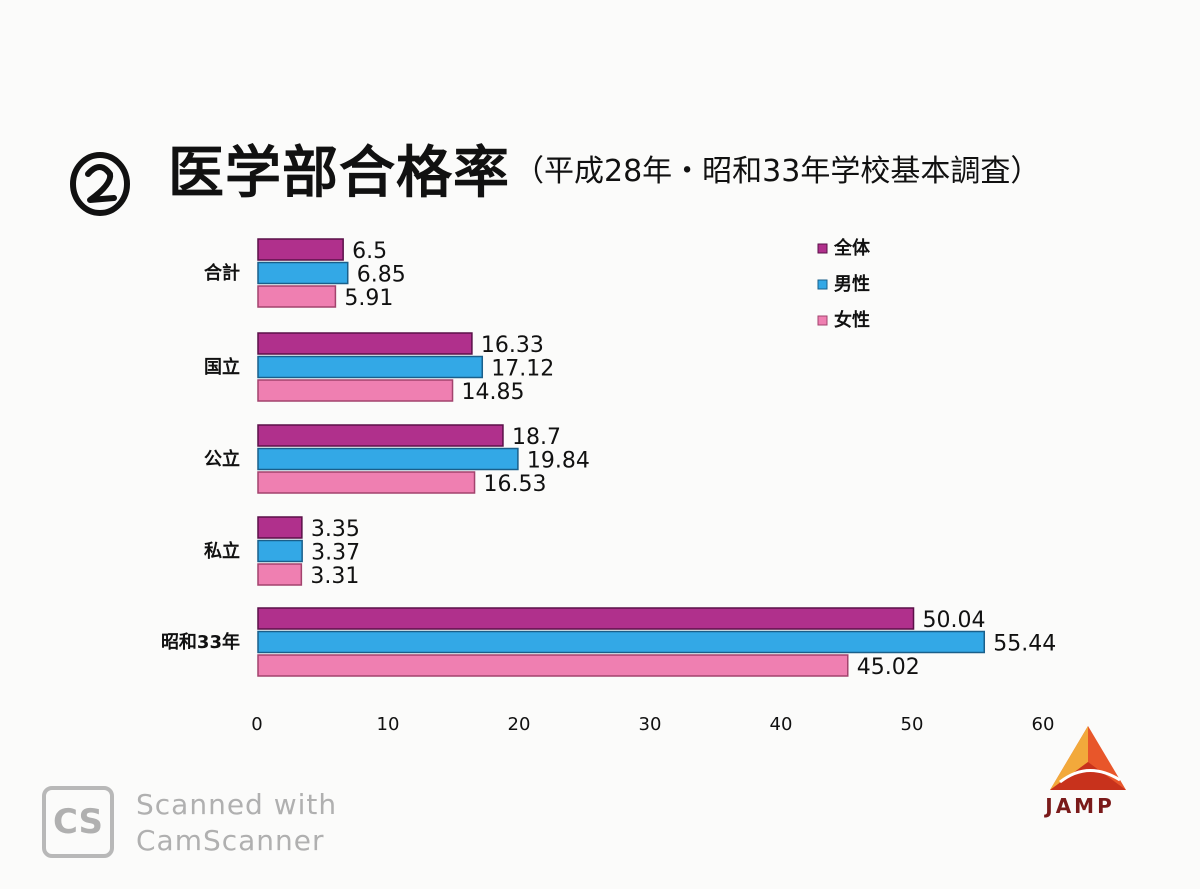  I want to click on data-label: 50.04, so click(954, 620).